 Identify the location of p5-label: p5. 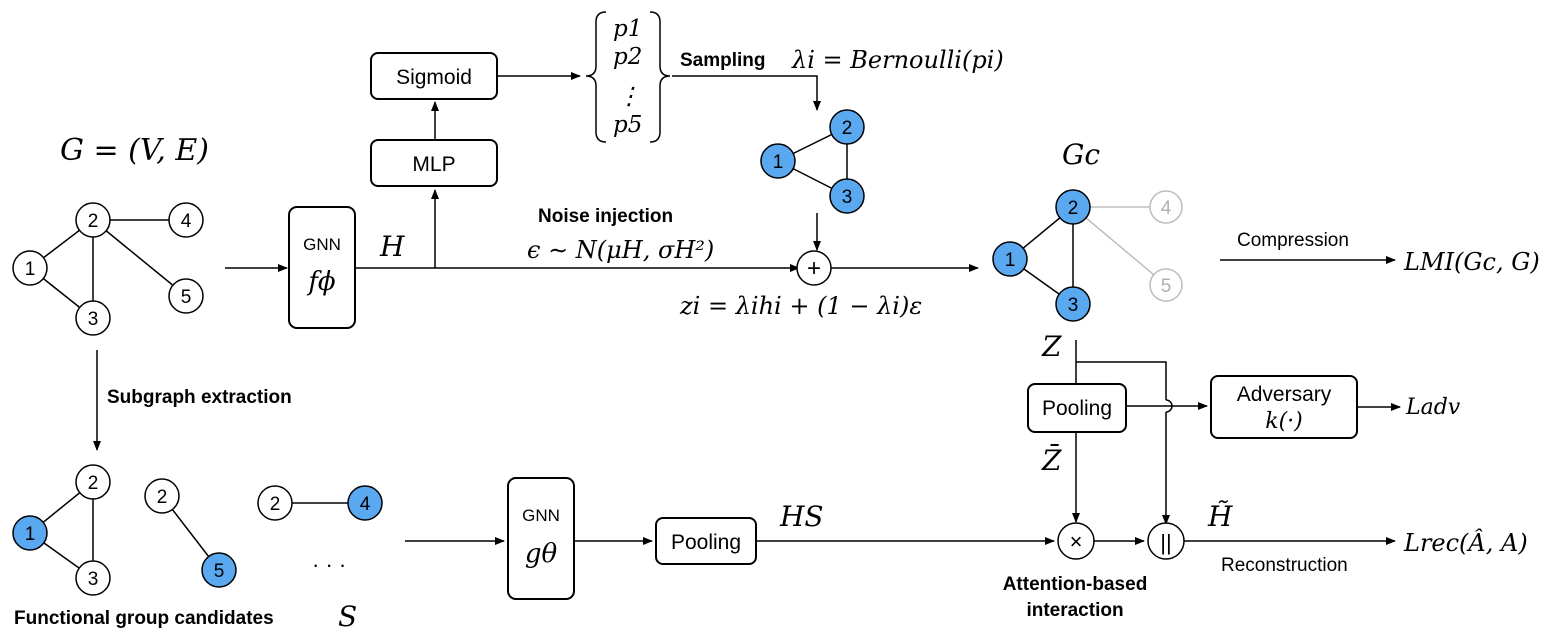
(627, 125).